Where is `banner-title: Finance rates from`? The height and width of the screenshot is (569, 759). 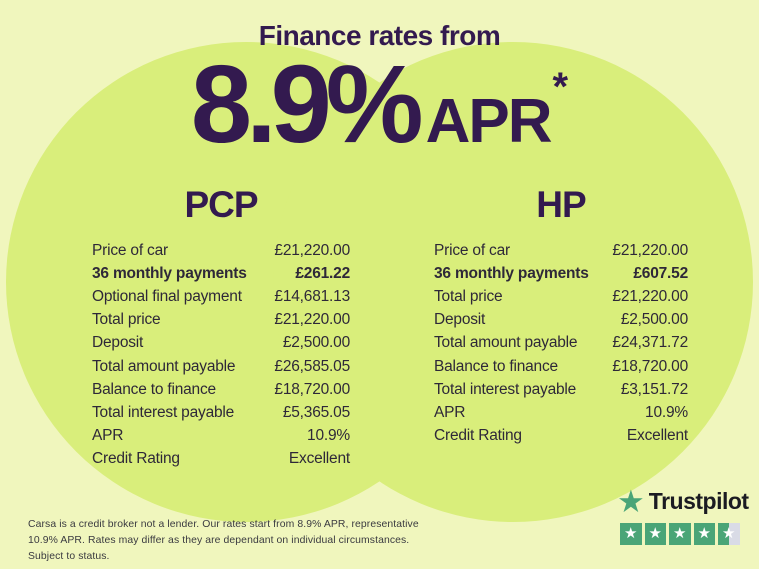
banner-title: Finance rates from is located at coordinates (379, 35).